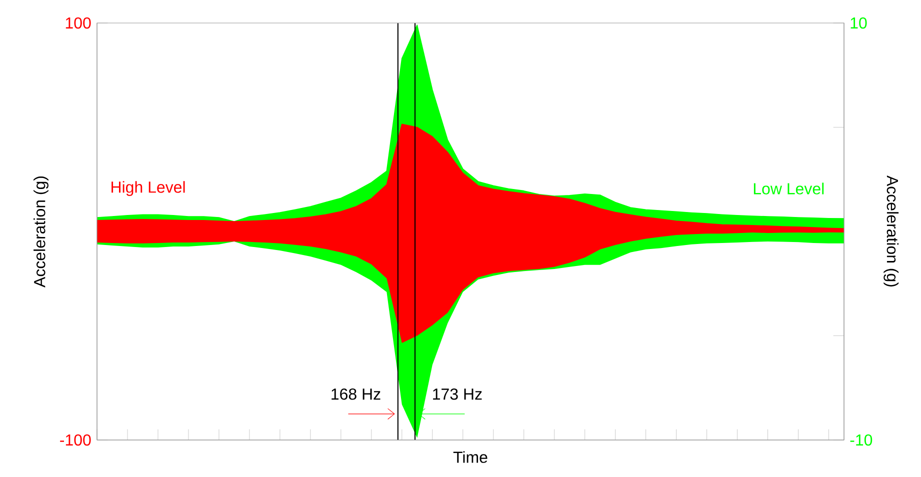 This screenshot has width=921, height=477. Describe the element at coordinates (861, 440) in the screenshot. I see `y2-tick-label: -10` at that location.